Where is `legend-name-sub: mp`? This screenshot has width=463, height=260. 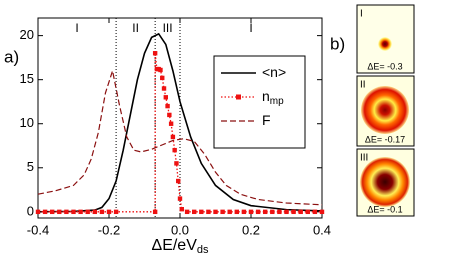
legend-name-sub: mp is located at coordinates (277, 101).